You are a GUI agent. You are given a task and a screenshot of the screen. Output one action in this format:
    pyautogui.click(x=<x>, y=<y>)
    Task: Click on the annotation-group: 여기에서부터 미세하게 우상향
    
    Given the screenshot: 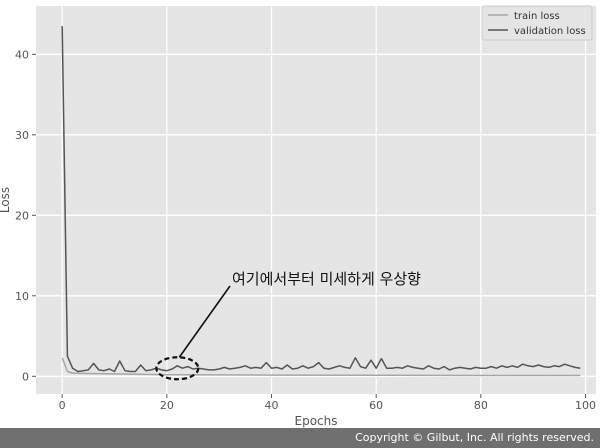 What is the action you would take?
    pyautogui.click(x=288, y=325)
    